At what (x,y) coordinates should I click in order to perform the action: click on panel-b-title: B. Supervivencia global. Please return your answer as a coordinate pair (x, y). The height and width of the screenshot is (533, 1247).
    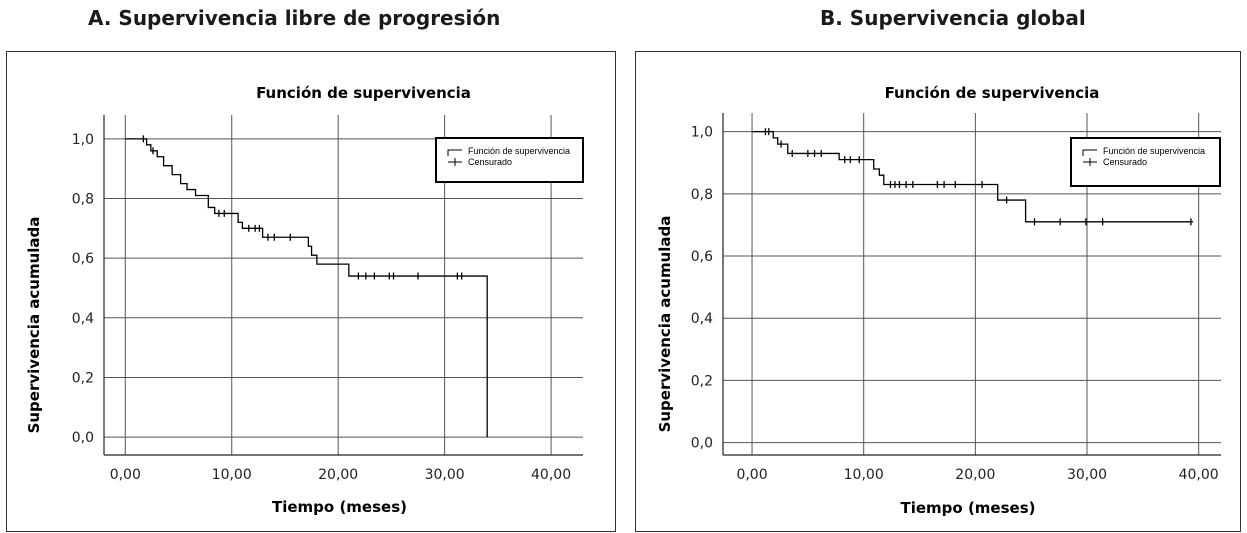
    Looking at the image, I should click on (953, 18).